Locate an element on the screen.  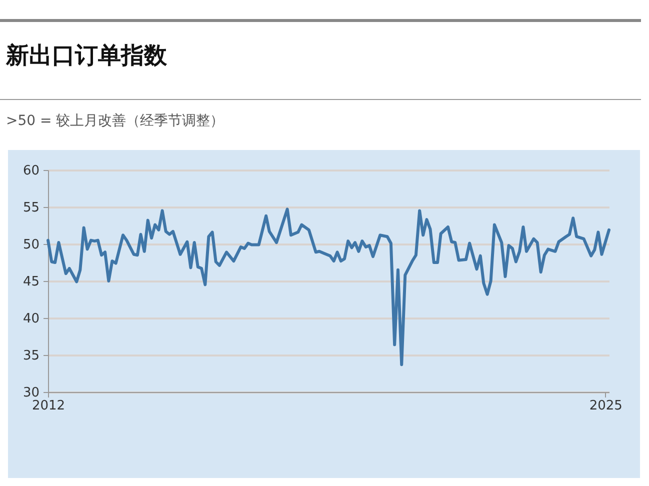
x-tick-label: 2025 is located at coordinates (605, 406).